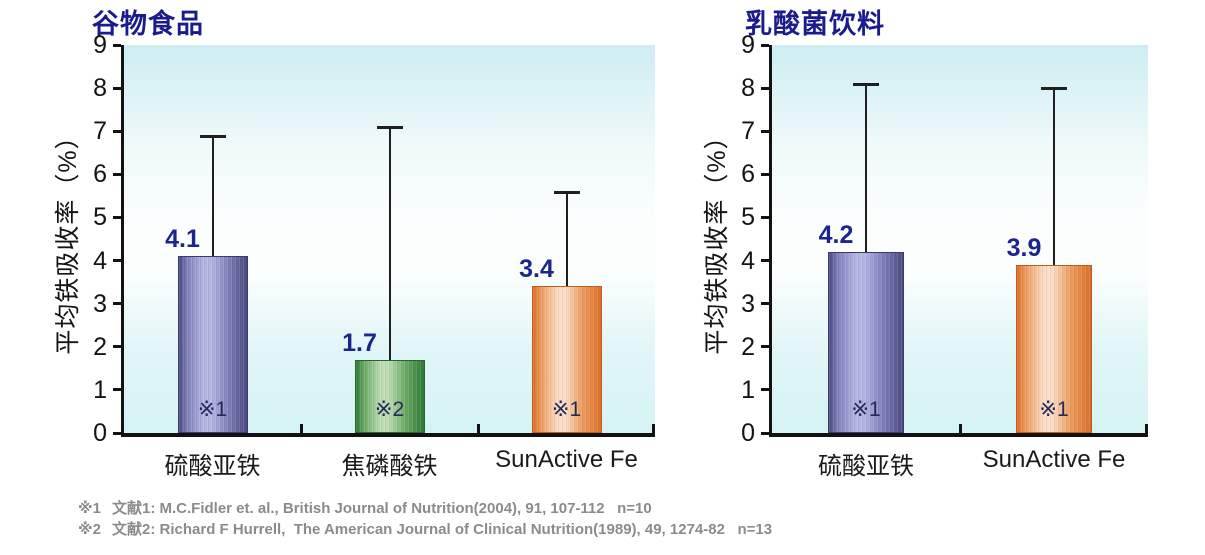 This screenshot has height=555, width=1205. Describe the element at coordinates (148, 24) in the screenshot. I see `chart-title: 谷物食品` at that location.